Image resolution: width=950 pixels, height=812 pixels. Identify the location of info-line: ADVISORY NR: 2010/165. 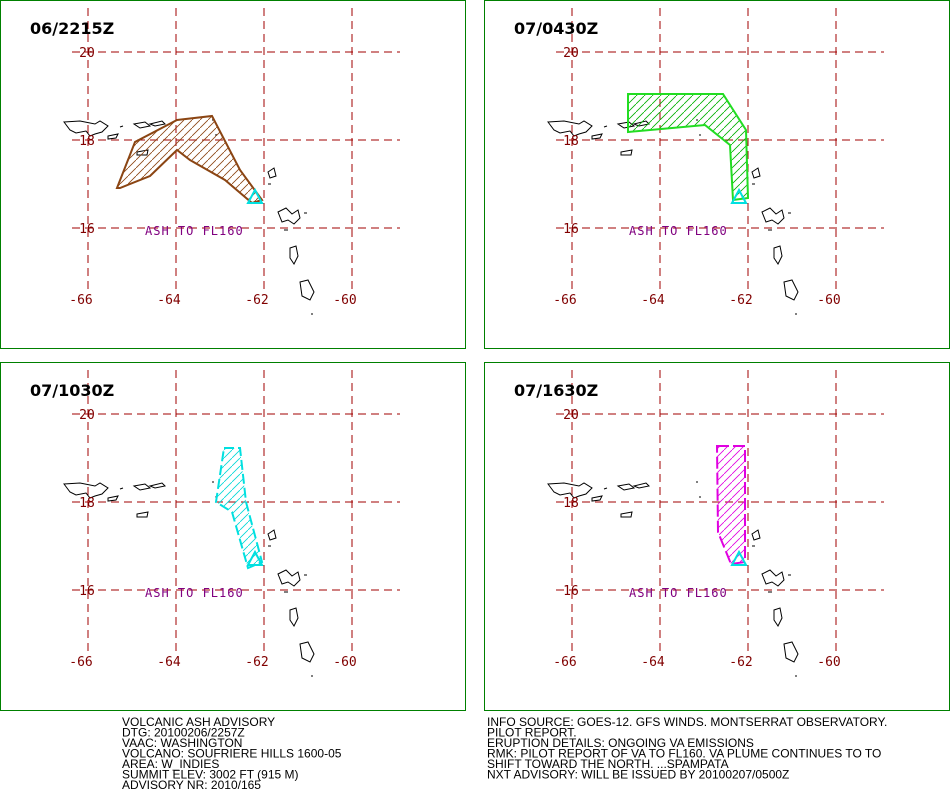
(191, 785).